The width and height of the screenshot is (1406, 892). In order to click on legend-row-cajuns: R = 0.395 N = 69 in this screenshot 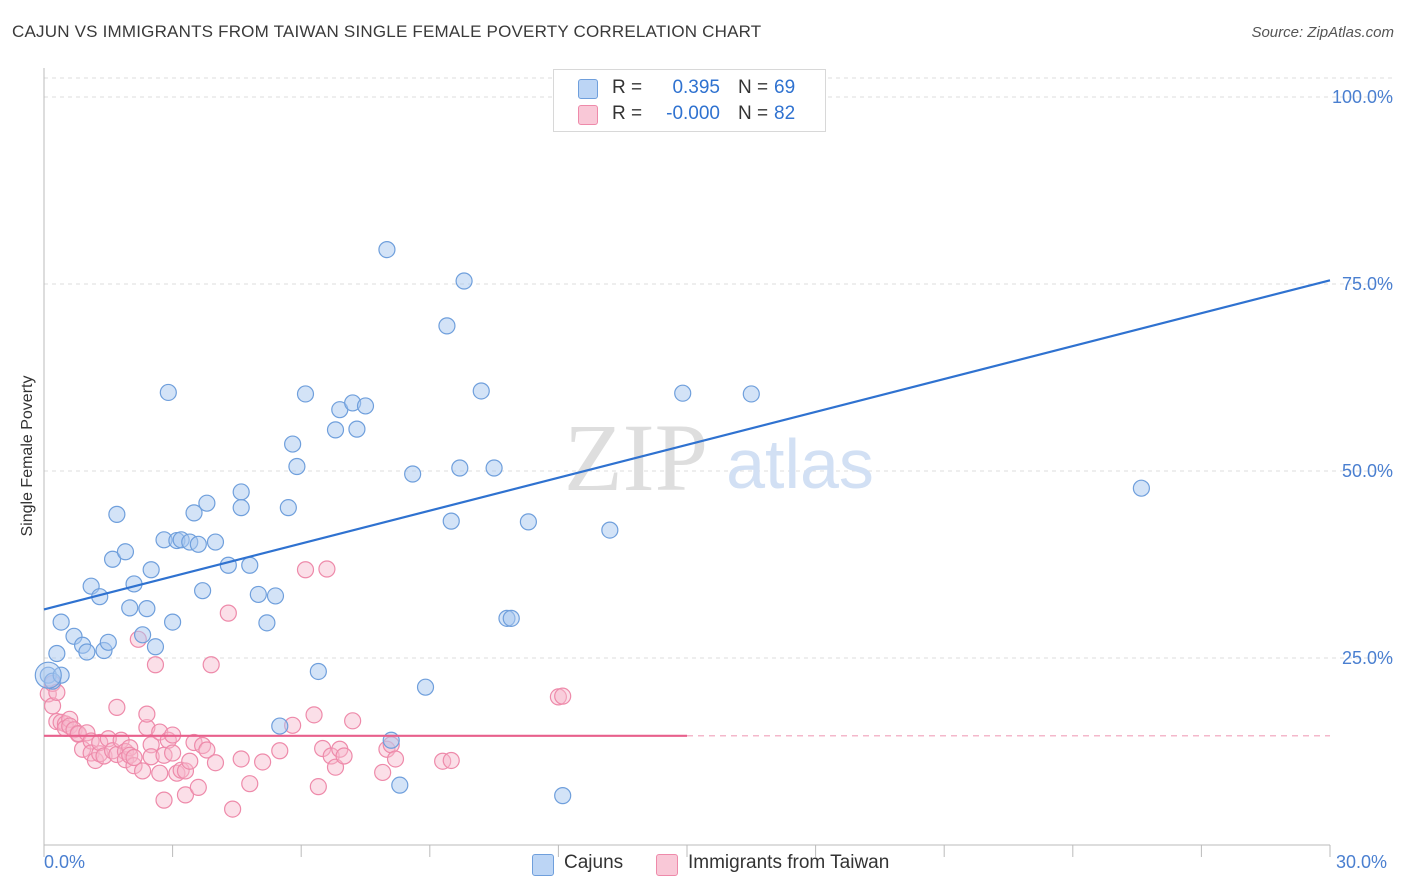, I will do `click(689, 88)`.